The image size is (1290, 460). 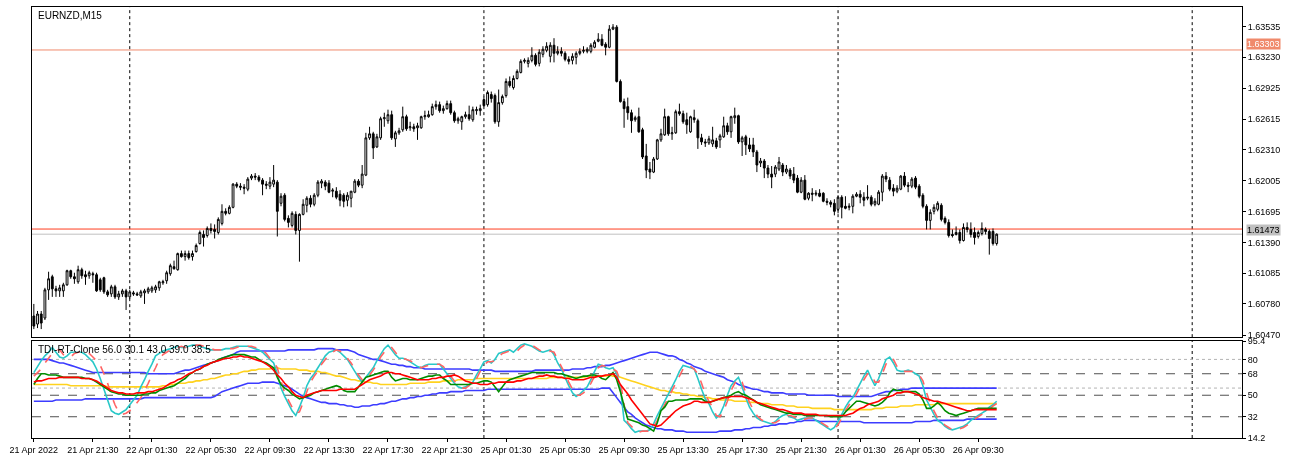 I want to click on chart-title: EURNZD,M15, so click(x=70, y=15).